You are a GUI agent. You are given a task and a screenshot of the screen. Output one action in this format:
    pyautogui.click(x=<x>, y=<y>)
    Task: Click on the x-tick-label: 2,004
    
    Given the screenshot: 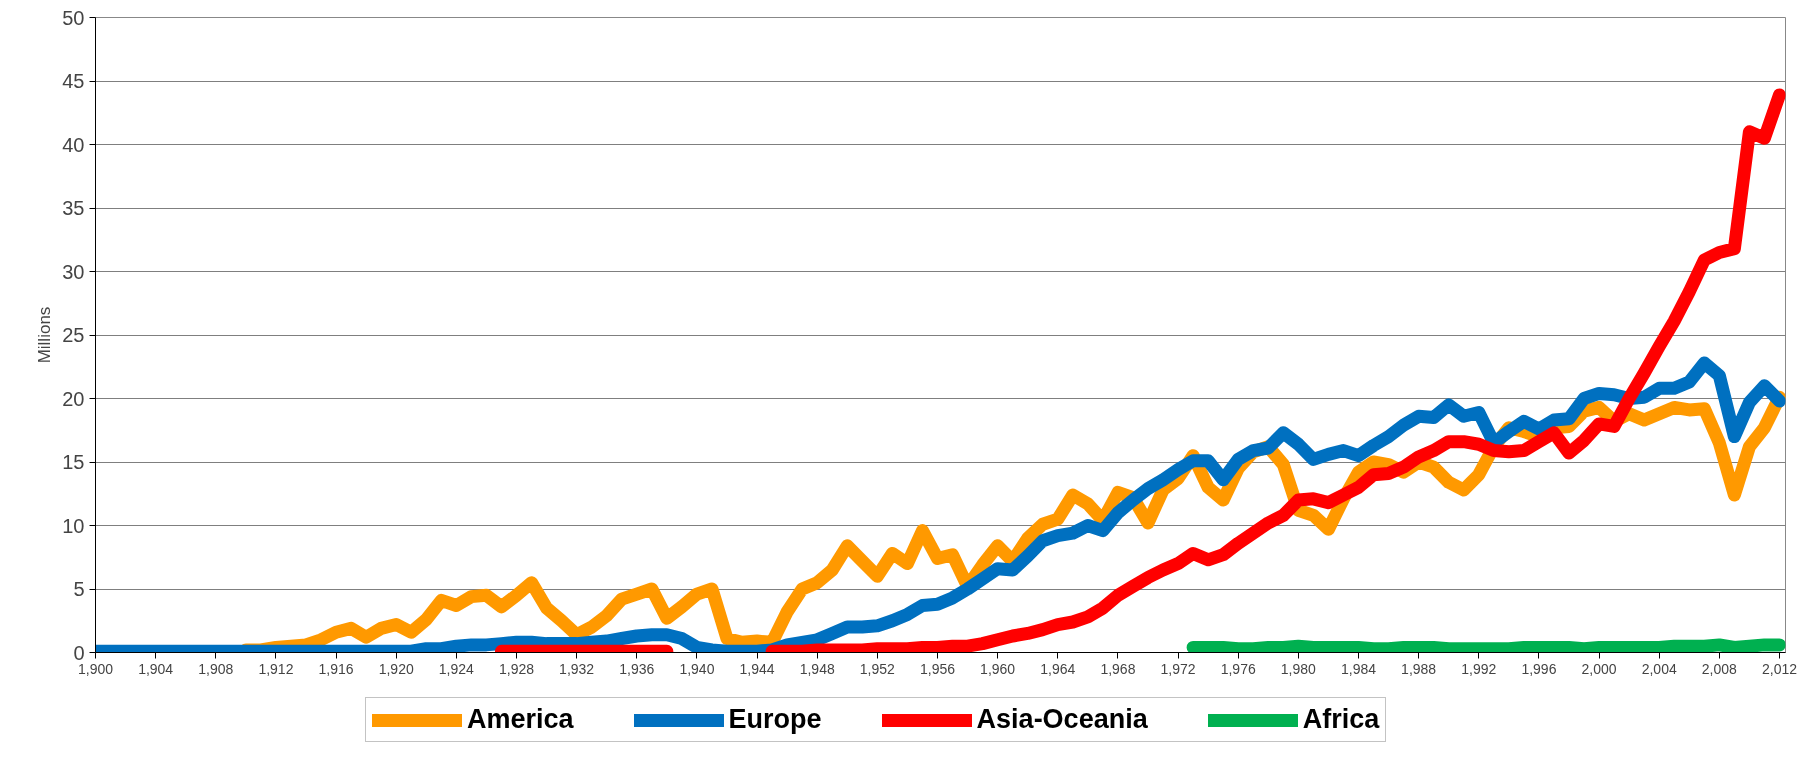 What is the action you would take?
    pyautogui.click(x=1659, y=668)
    